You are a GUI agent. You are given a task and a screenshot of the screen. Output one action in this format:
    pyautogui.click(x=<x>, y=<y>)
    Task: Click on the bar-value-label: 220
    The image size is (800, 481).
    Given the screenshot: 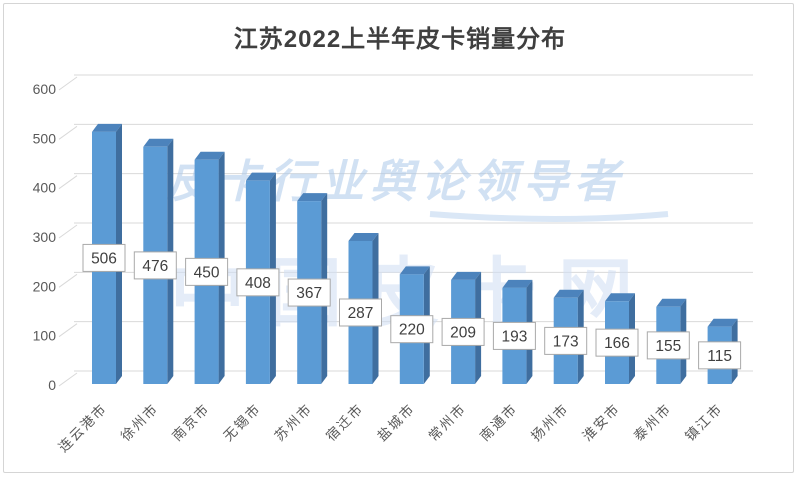 What is the action you would take?
    pyautogui.click(x=412, y=330)
    